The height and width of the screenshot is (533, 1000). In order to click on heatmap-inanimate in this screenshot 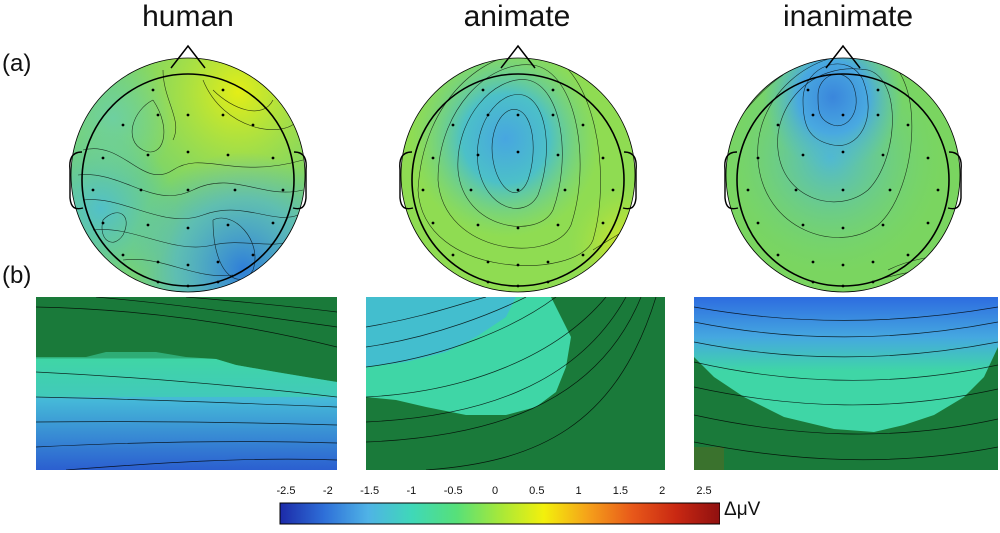, I will do `click(846, 383)`.